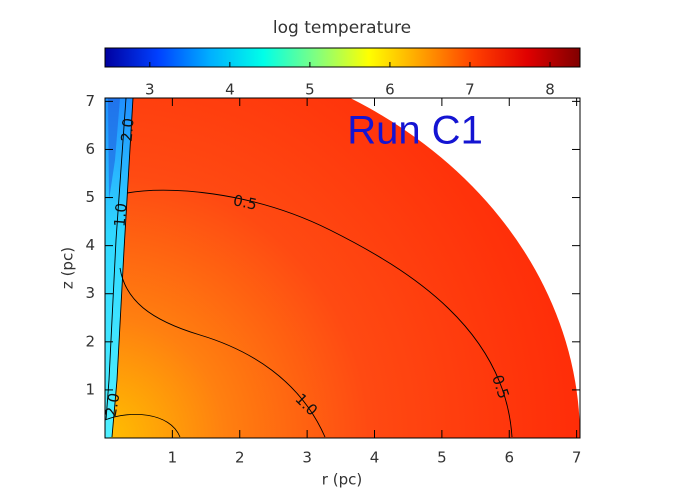 This screenshot has width=700, height=500. Describe the element at coordinates (90, 341) in the screenshot. I see `y-tick-label: 2` at that location.